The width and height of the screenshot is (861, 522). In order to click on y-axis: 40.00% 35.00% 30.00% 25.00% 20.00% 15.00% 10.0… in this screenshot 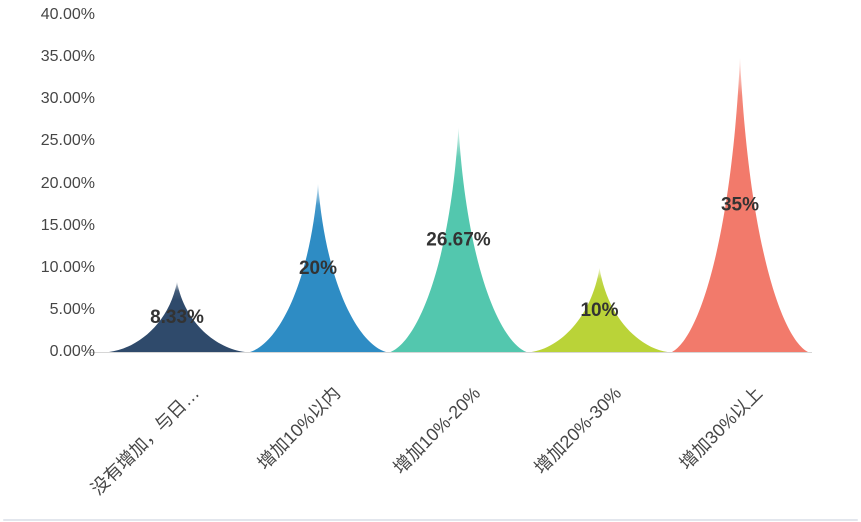, I will do `click(47, 261)`.